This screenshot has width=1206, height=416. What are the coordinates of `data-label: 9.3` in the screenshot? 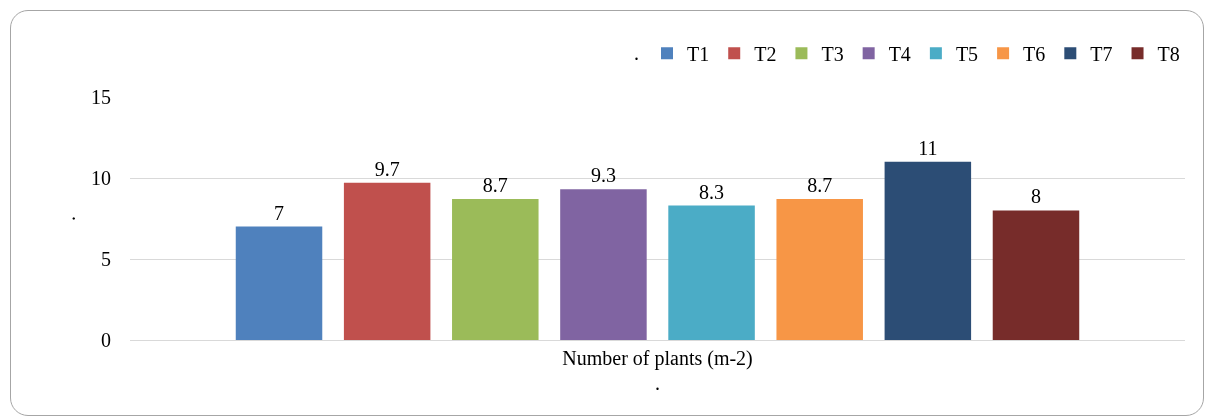 It's located at (603, 175).